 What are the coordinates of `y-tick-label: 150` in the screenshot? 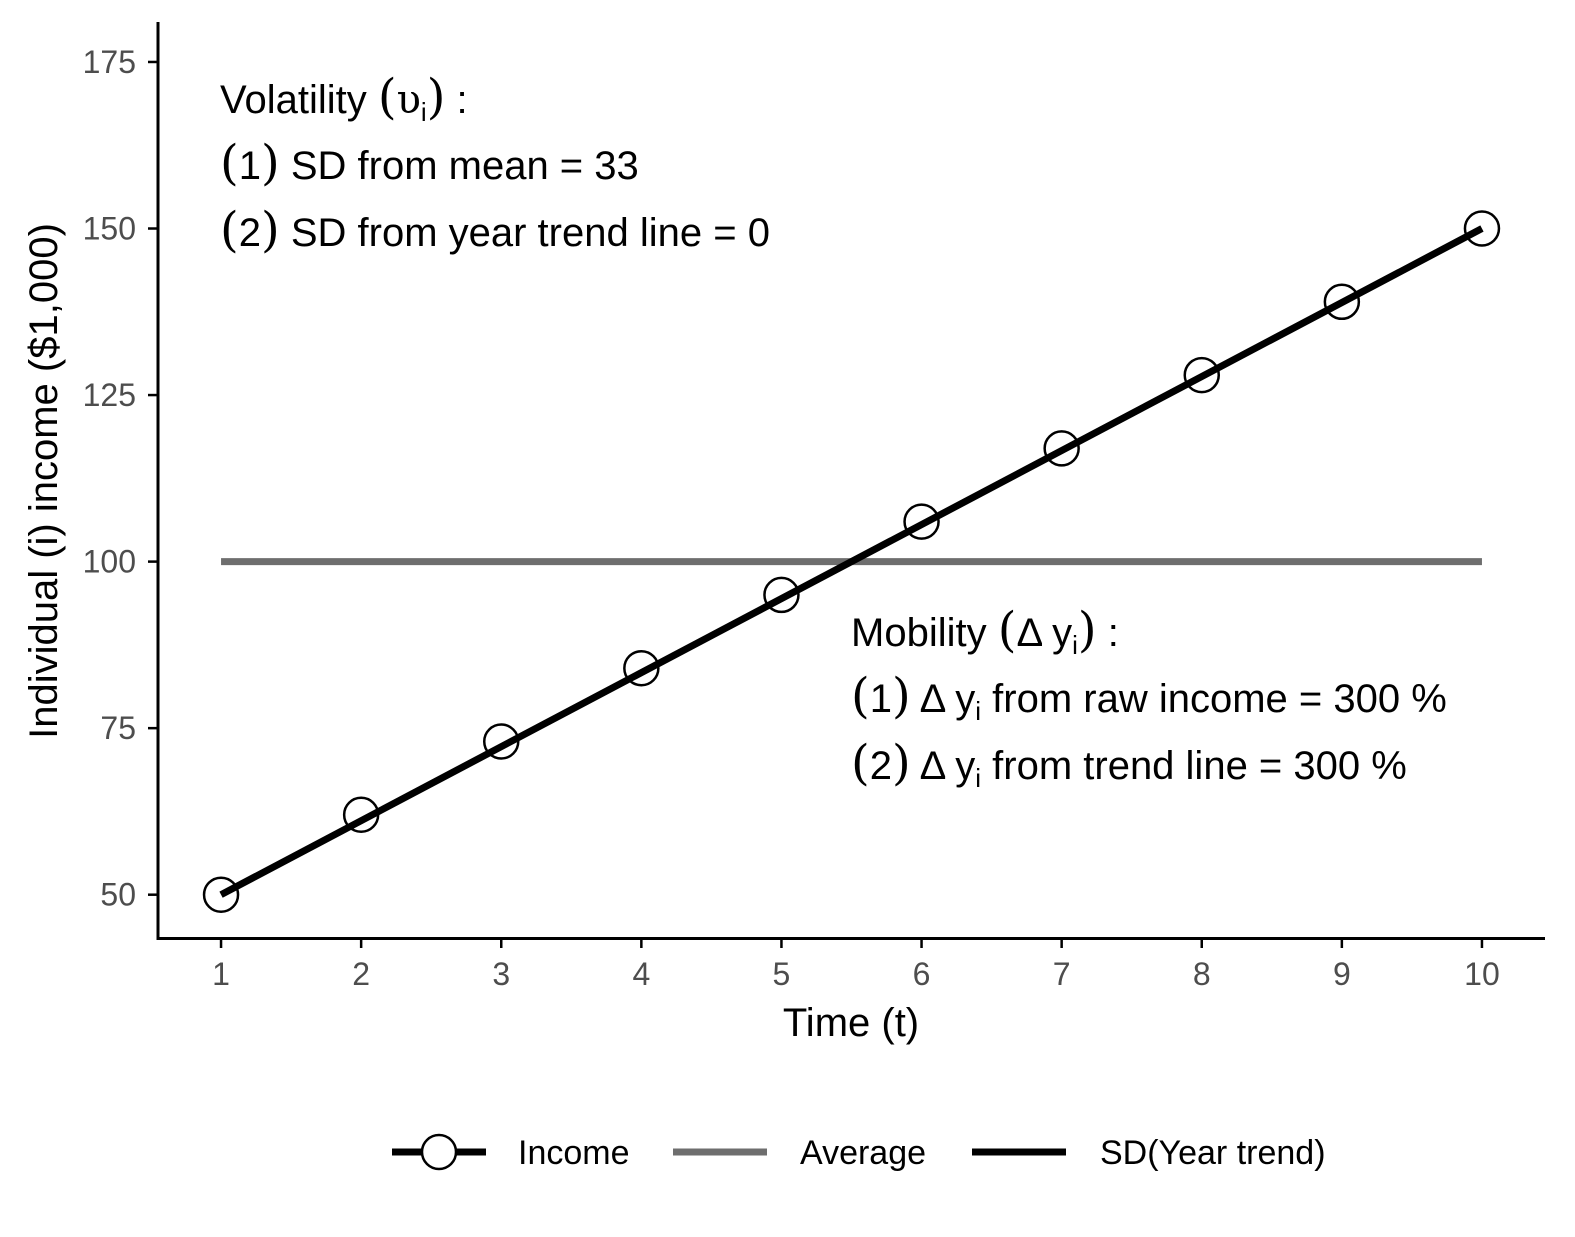 It's located at (109, 229).